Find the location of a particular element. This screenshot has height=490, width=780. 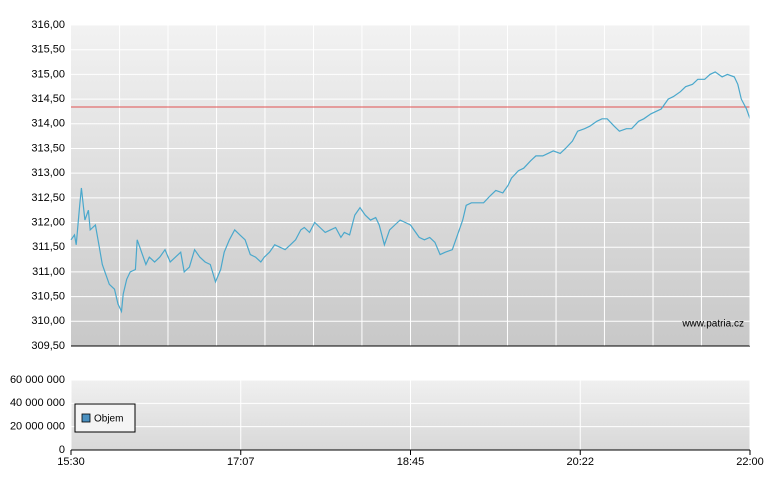

y-tick-label: 0 is located at coordinates (62, 450).